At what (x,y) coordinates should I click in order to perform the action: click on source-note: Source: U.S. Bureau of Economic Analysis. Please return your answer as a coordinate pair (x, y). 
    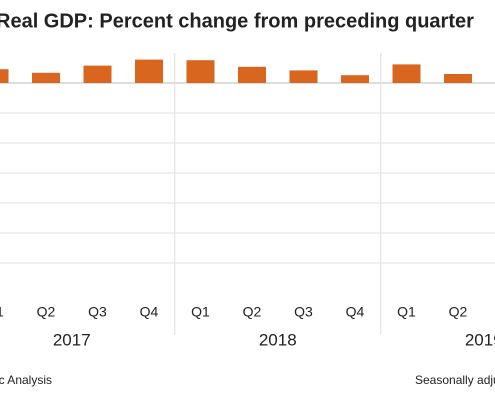
    Looking at the image, I should click on (26, 380).